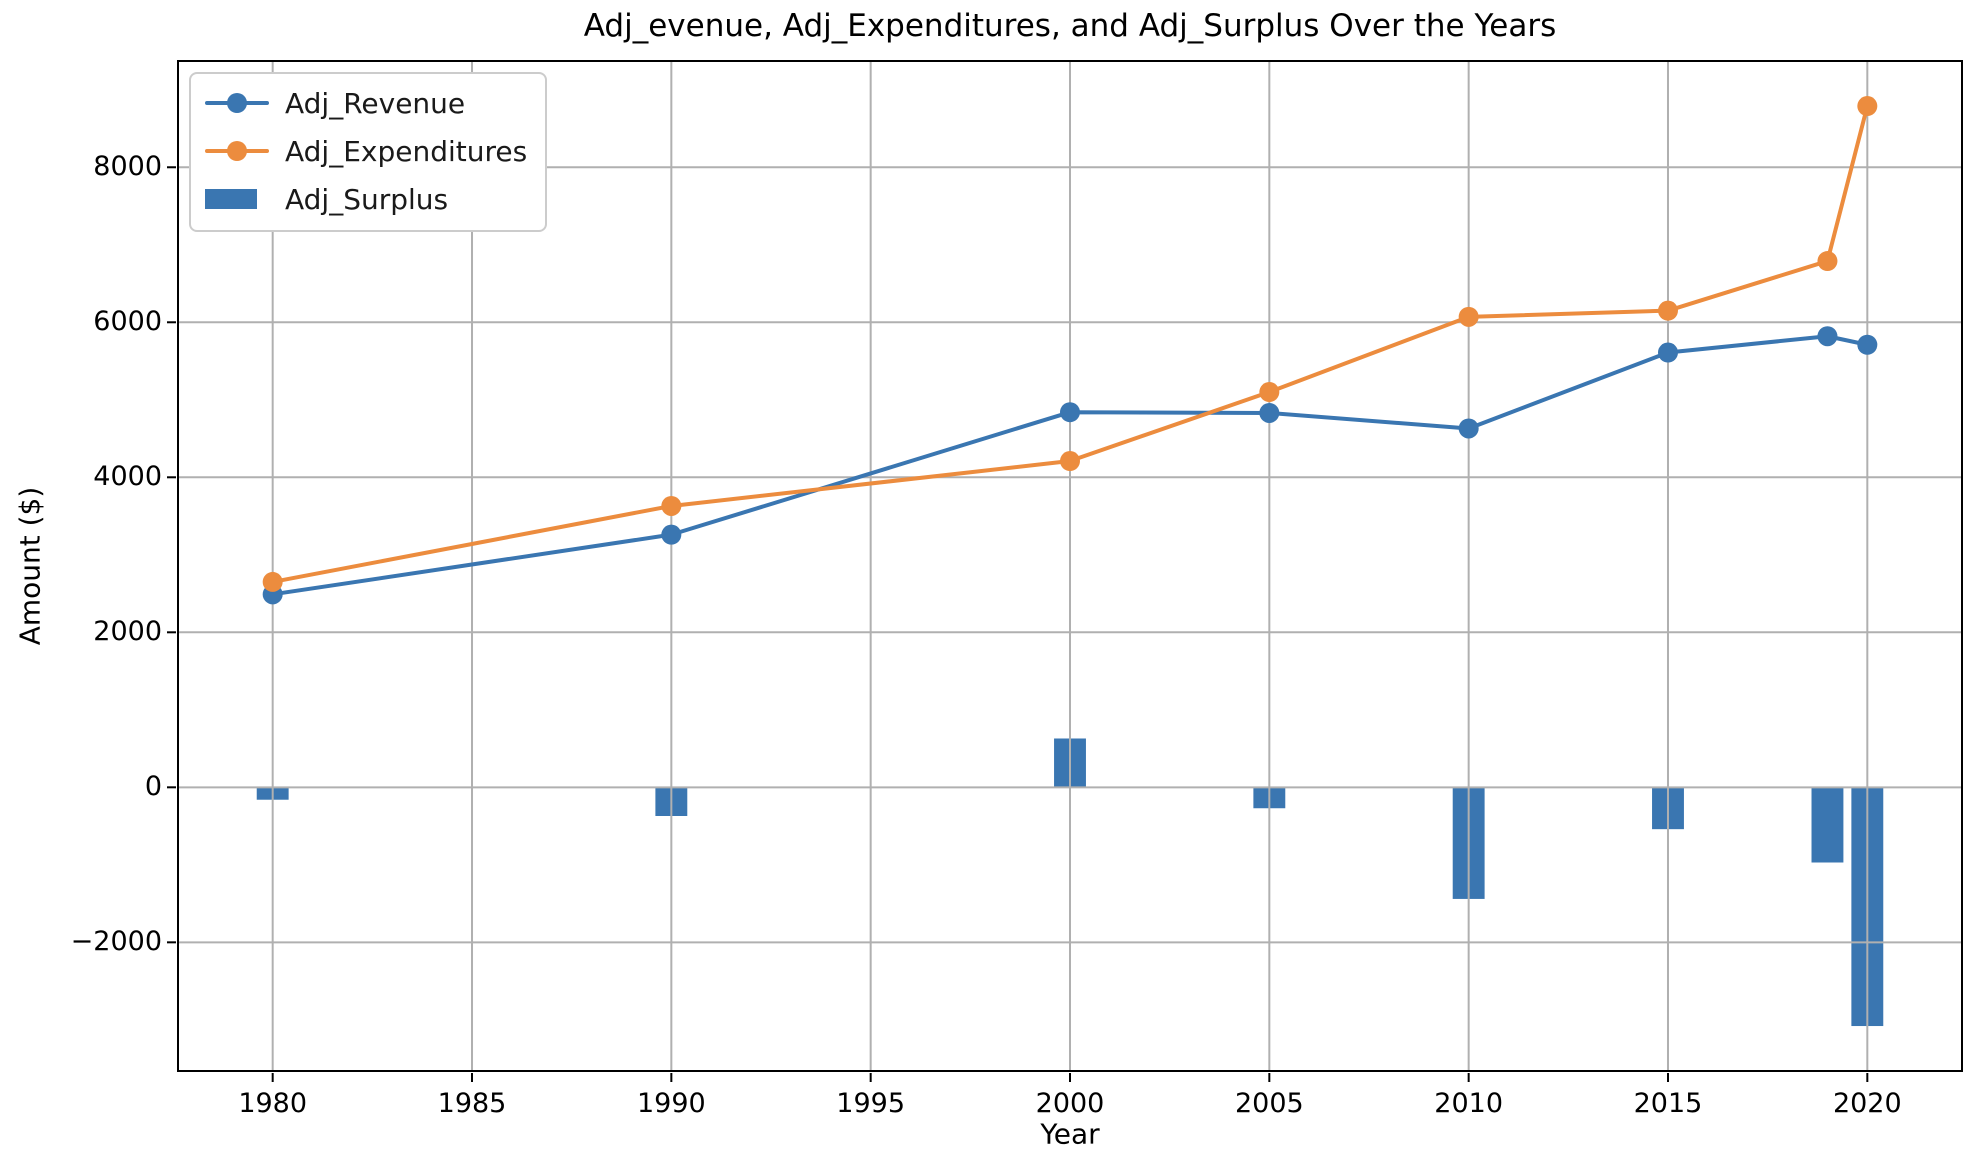 The width and height of the screenshot is (1978, 1151). Describe the element at coordinates (231, 199) in the screenshot. I see `legend-bar-swatch-surplus` at that location.